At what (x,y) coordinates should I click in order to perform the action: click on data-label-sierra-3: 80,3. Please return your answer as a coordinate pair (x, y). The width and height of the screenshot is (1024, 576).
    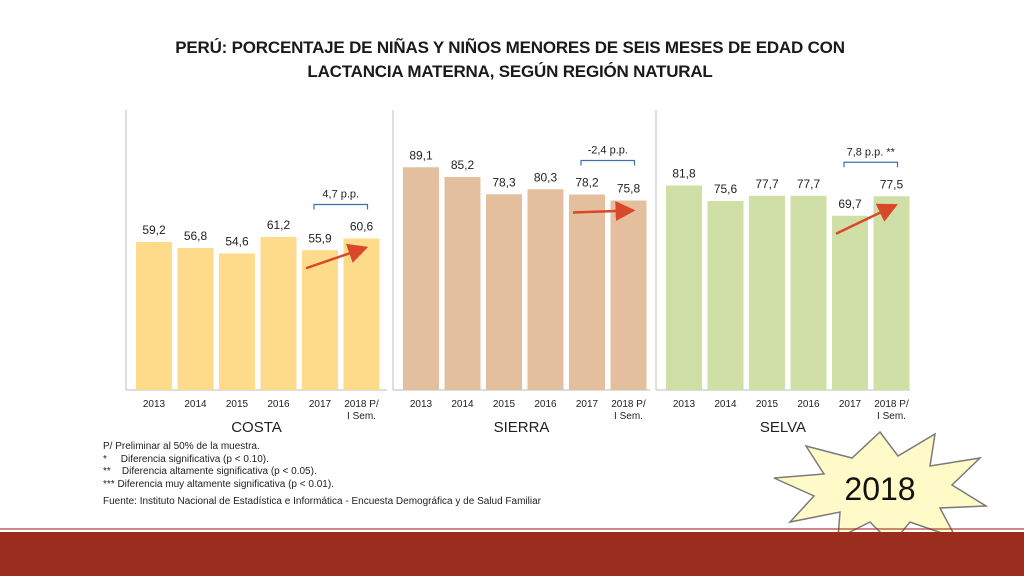
    Looking at the image, I should click on (546, 177).